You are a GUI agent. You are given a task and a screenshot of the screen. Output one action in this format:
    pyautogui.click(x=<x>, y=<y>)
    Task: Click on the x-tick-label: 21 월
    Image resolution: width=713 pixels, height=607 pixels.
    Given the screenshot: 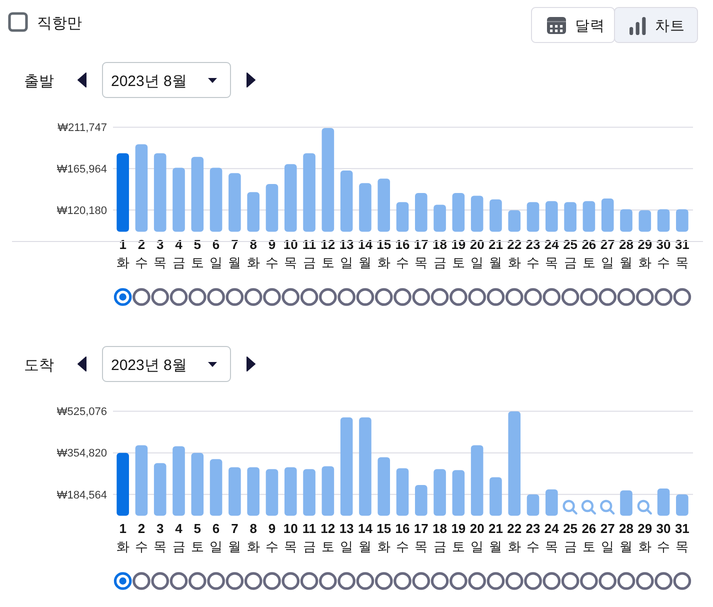 What is the action you would take?
    pyautogui.click(x=495, y=537)
    